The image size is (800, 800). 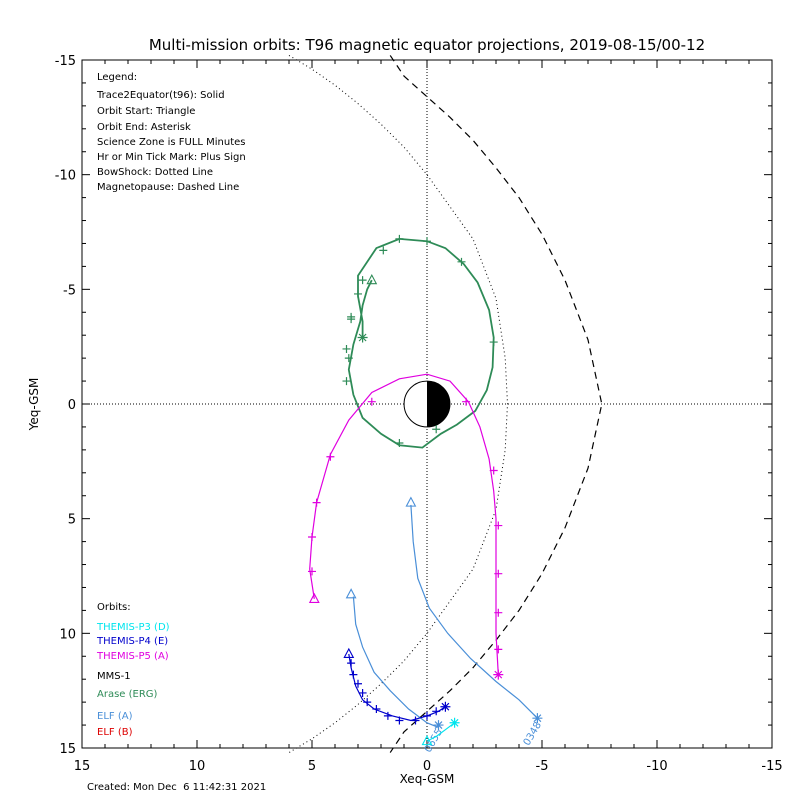 What do you see at coordinates (69, 290) in the screenshot?
I see `y-tick-label: -5` at bounding box center [69, 290].